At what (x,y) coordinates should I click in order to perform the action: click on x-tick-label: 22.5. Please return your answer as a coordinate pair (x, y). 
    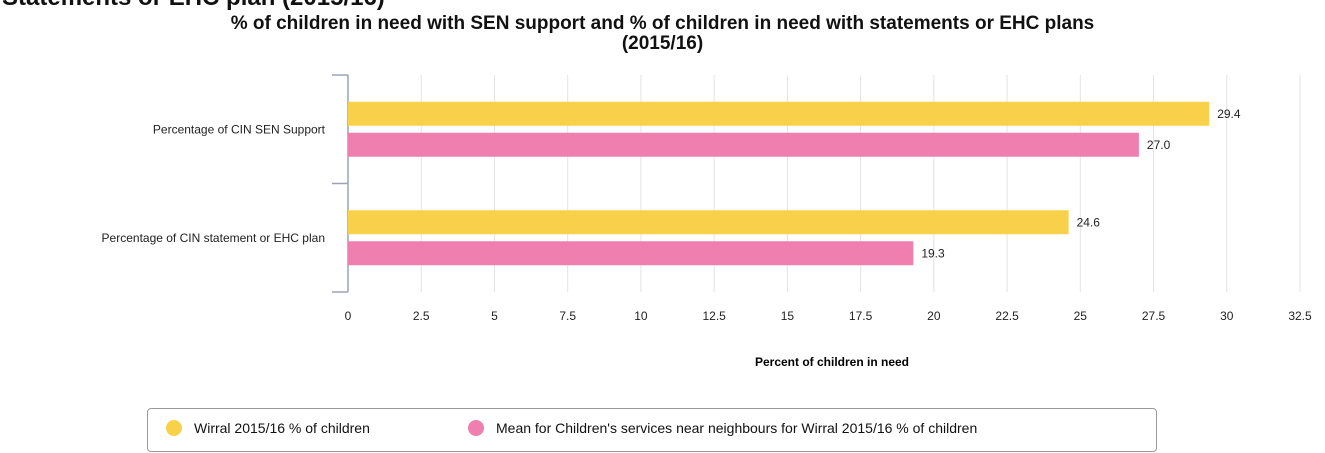
    Looking at the image, I should click on (1007, 316).